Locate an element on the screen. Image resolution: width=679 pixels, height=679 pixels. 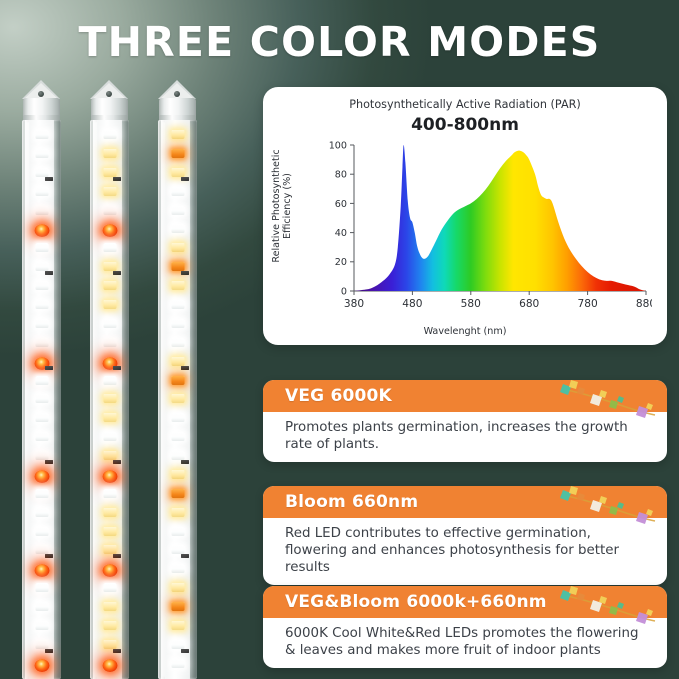
svg-text: 20 is located at coordinates (341, 262).